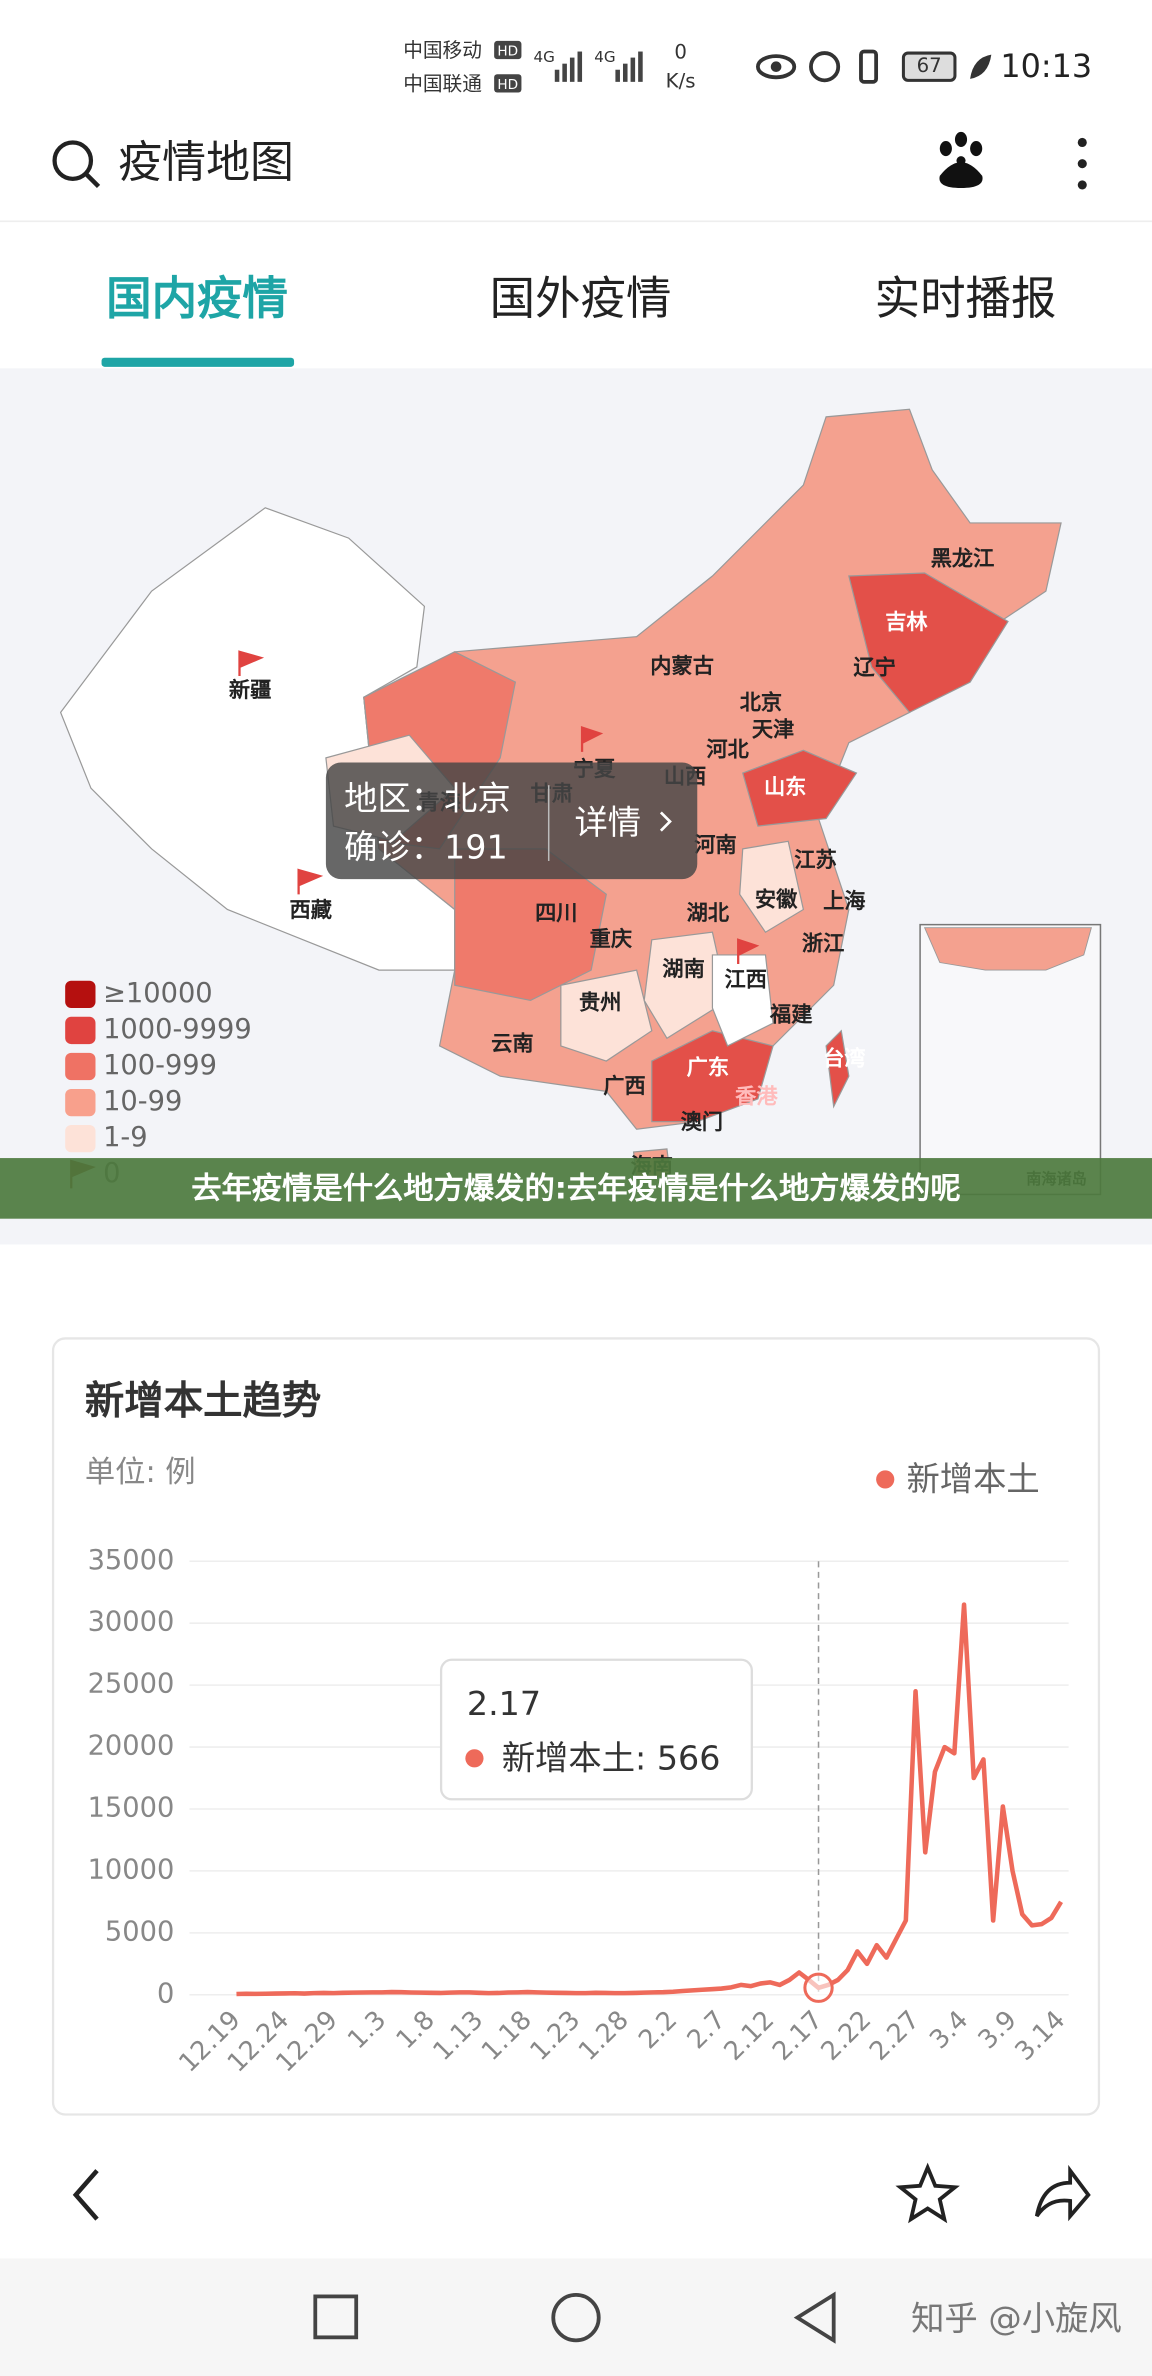  I want to click on map-tooltip, so click(511, 821).